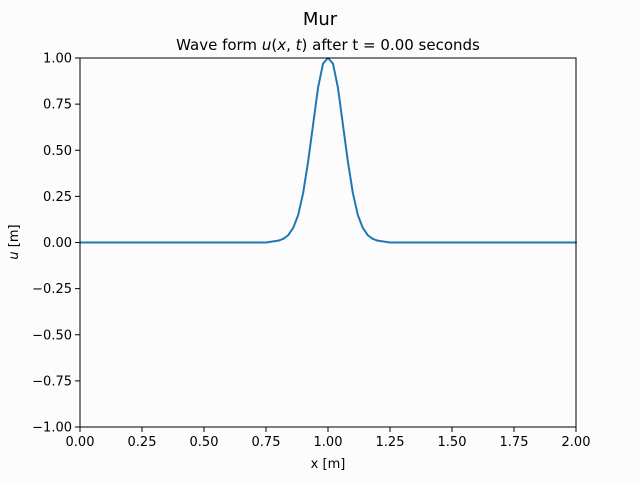  I want to click on y-tick-label: −0.50, so click(52, 335).